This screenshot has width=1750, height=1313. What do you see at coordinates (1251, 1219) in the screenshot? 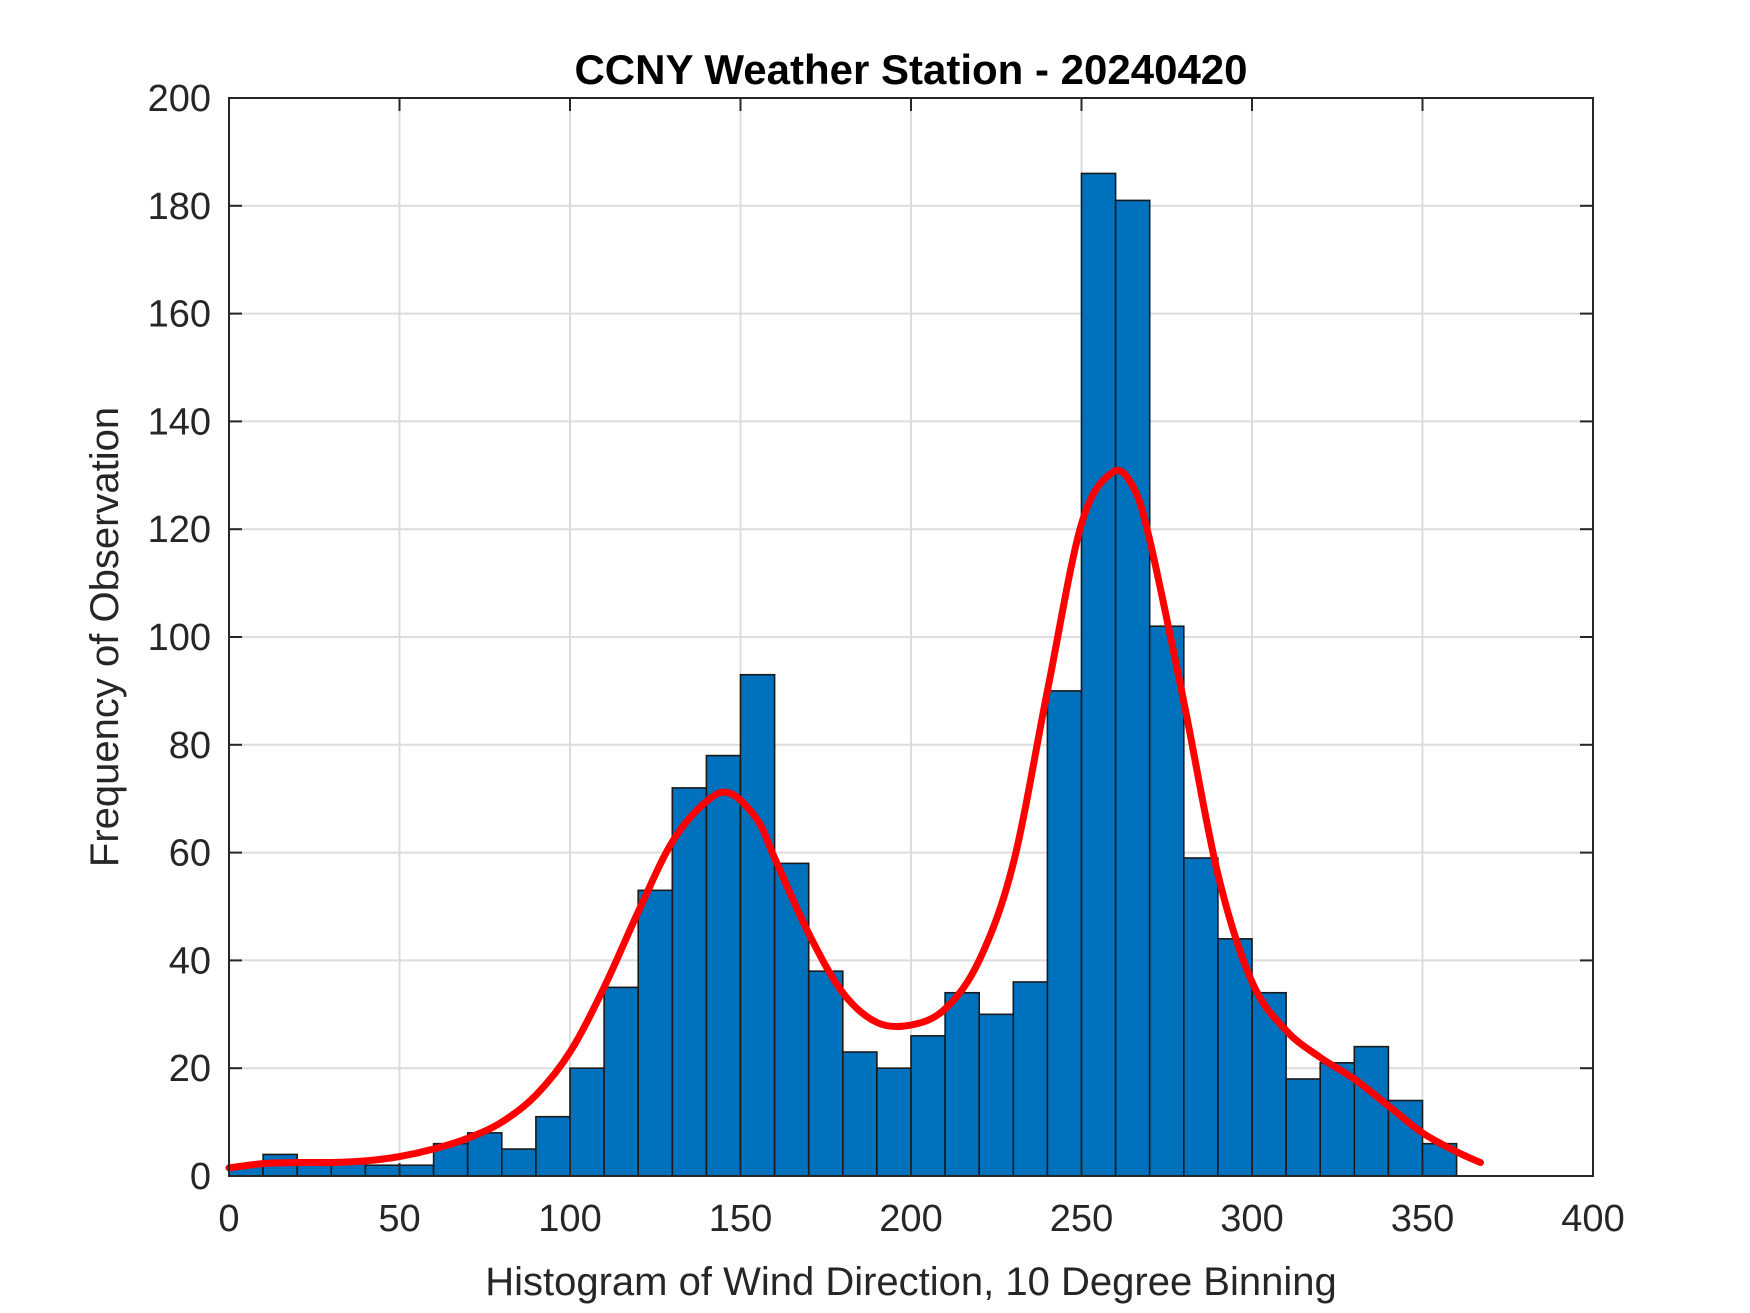
I see `x-tick-label: 300` at bounding box center [1251, 1219].